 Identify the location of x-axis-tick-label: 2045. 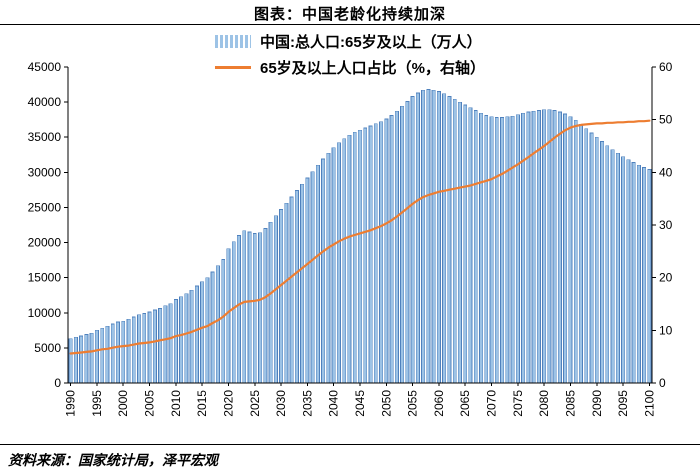
(360, 403).